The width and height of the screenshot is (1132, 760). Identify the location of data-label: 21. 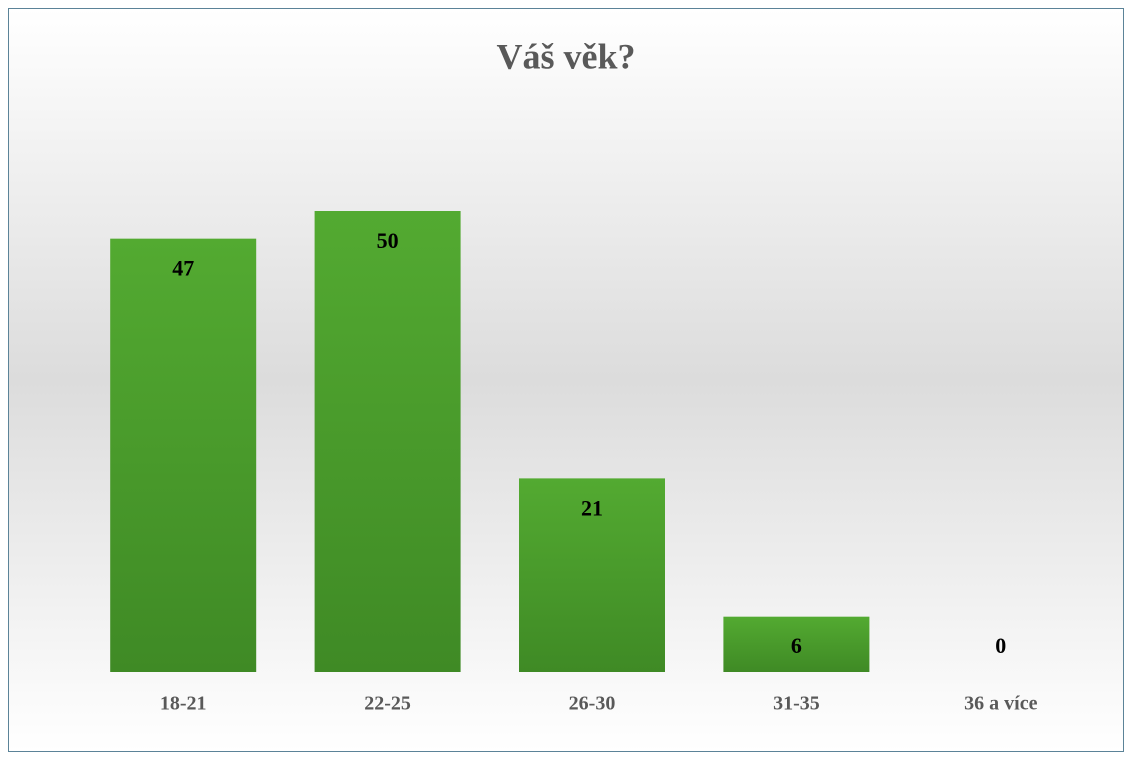
(592, 507).